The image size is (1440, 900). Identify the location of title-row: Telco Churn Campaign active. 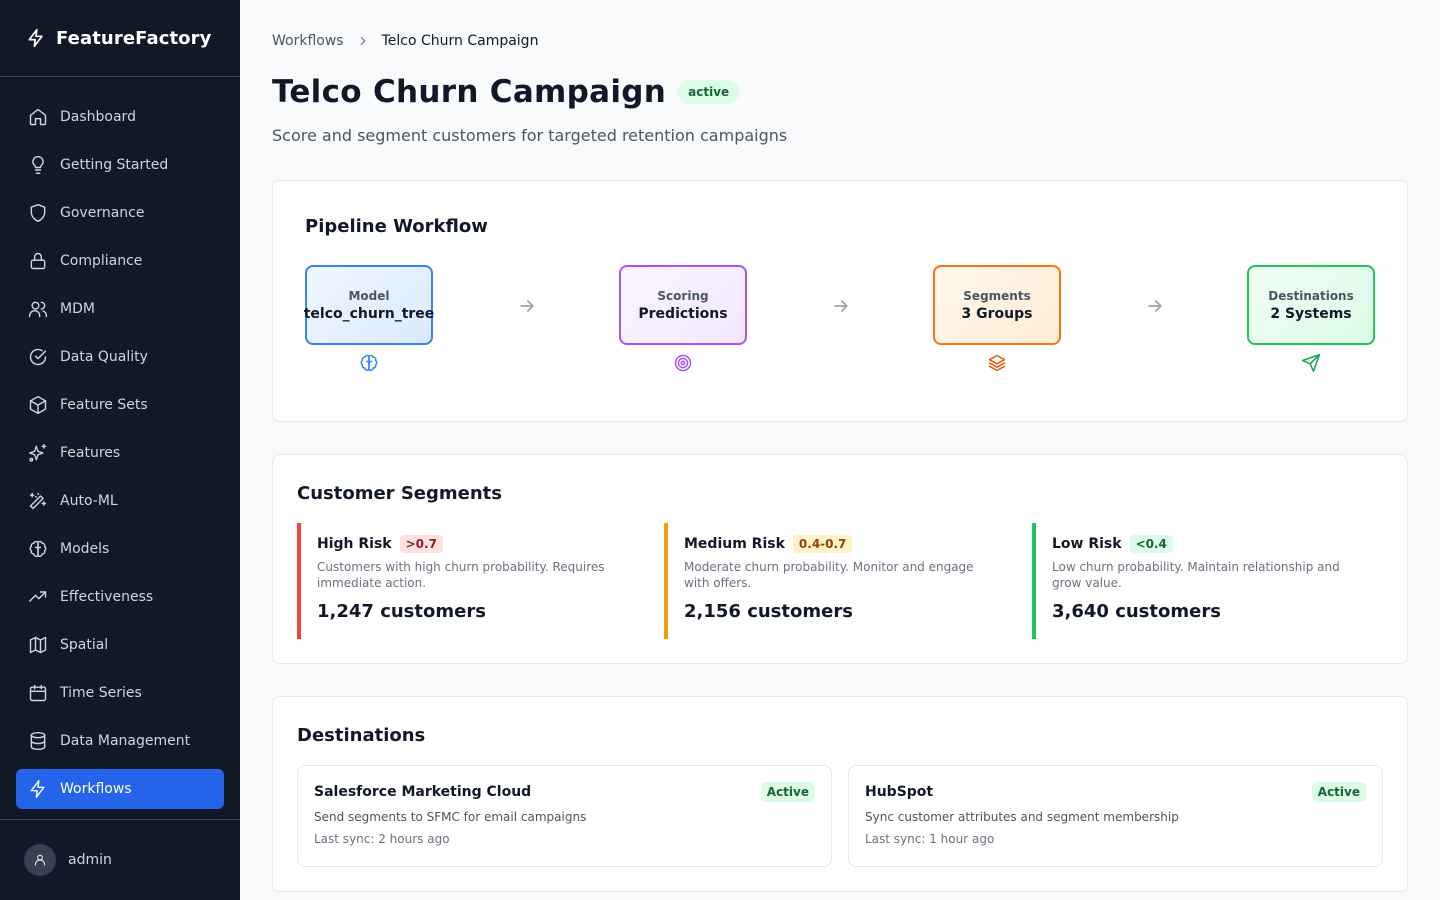
(506, 92).